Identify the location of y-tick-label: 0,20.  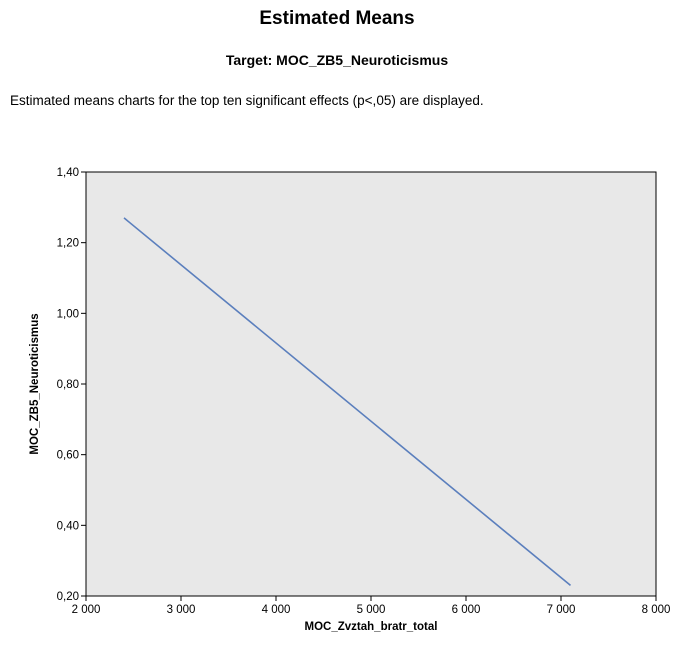
(68, 597).